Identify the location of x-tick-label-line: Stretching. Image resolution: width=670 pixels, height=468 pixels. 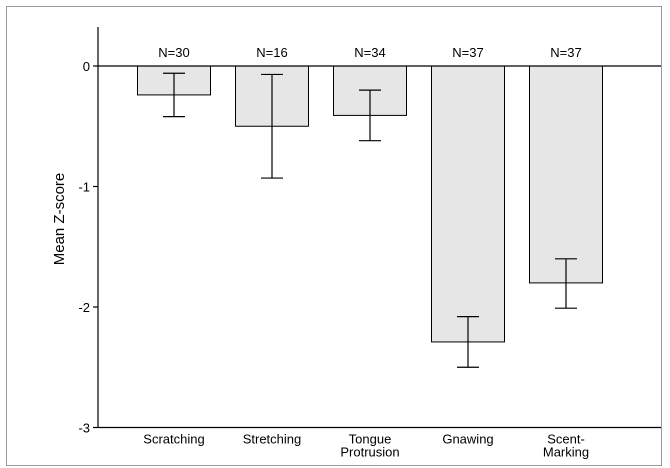
(272, 439).